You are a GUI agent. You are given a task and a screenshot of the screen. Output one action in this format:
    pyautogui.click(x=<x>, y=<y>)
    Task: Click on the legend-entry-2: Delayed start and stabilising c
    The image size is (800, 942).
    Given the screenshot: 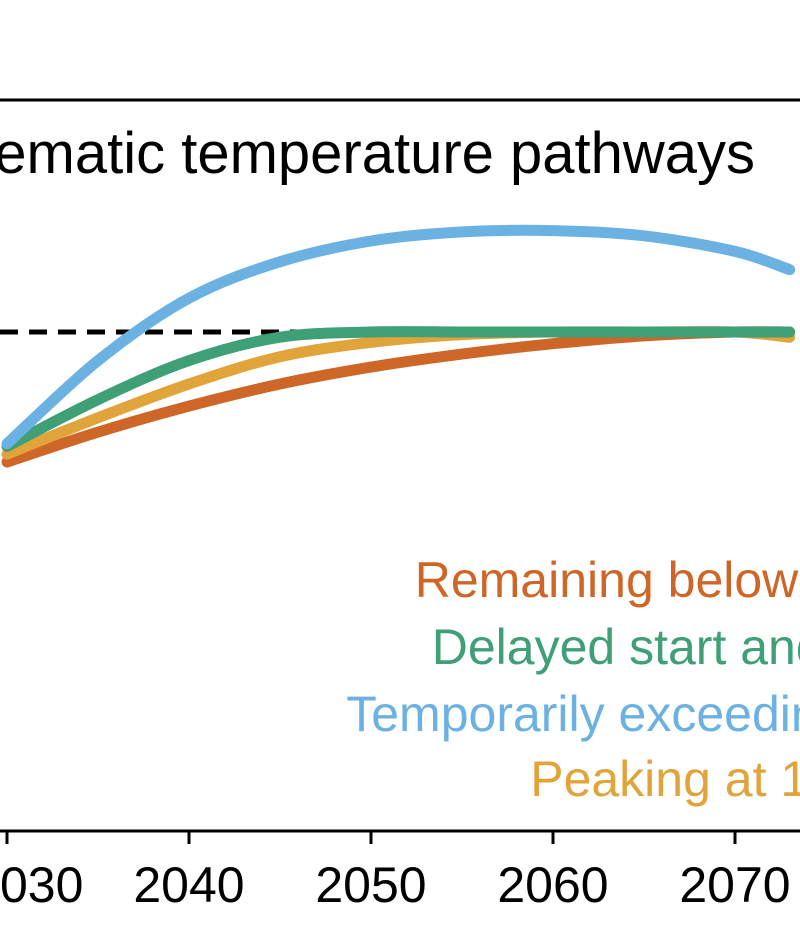 What is the action you would take?
    pyautogui.click(x=616, y=647)
    